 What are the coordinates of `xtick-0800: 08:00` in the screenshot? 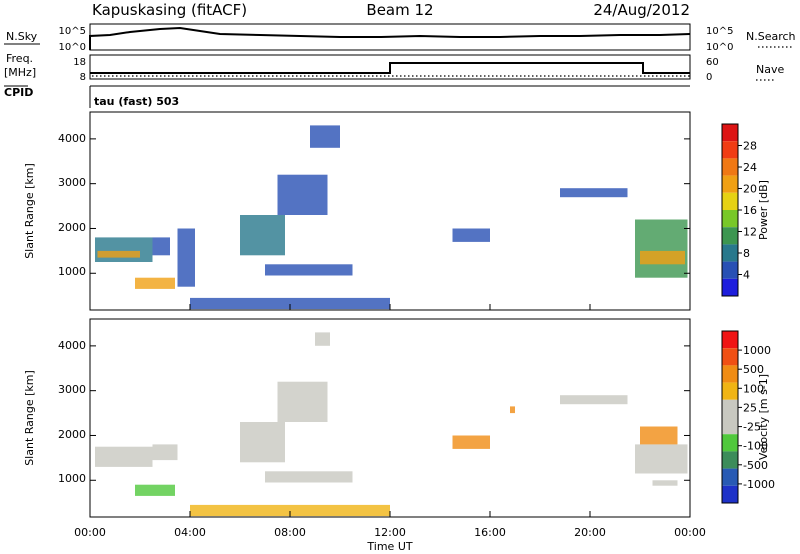 It's located at (290, 532).